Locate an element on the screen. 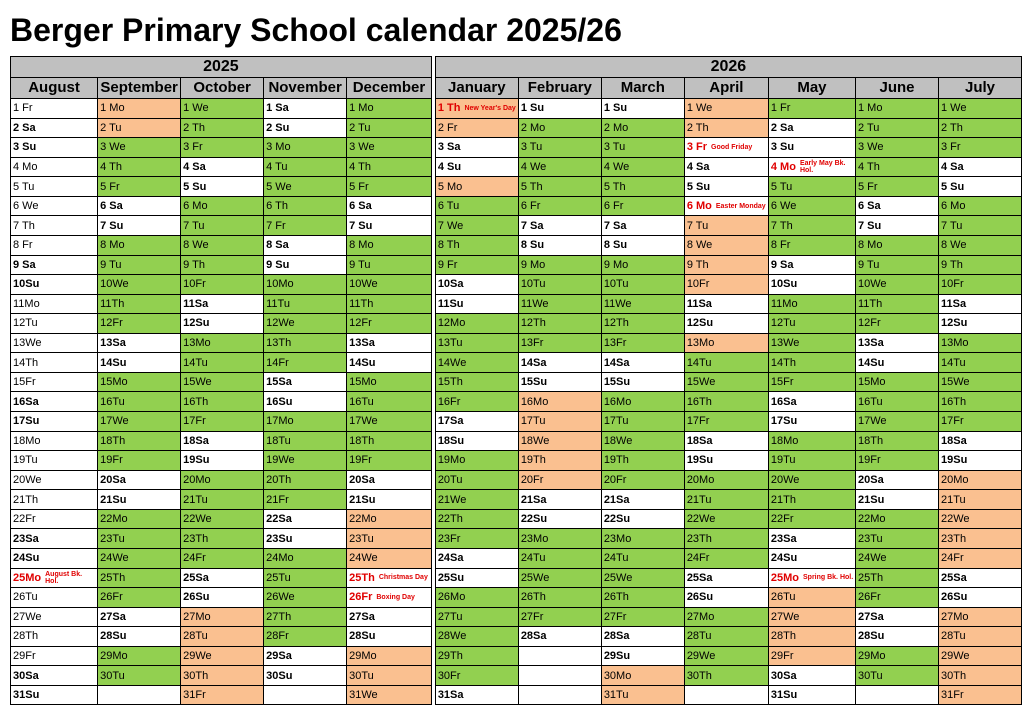  day-label: 29Th is located at coordinates (450, 656).